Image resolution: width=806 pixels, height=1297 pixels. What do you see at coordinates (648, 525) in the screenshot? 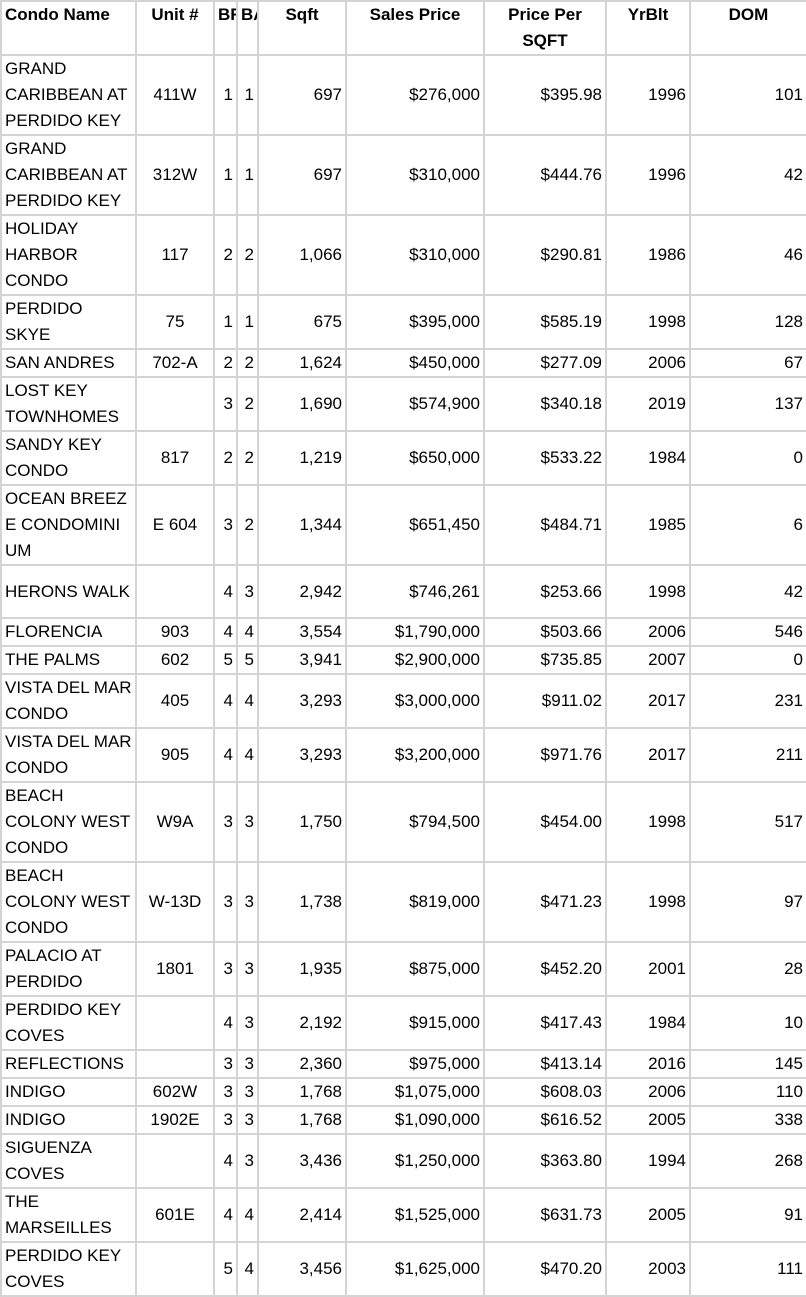
I see `cell-yrblt: 1985` at bounding box center [648, 525].